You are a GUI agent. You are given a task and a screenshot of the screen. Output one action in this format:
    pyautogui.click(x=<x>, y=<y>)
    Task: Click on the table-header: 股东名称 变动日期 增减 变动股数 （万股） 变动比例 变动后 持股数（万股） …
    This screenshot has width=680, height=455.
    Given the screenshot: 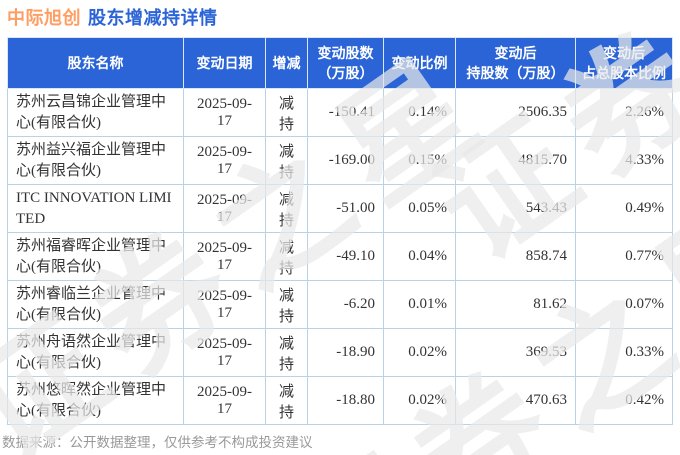 What is the action you would take?
    pyautogui.click(x=340, y=63)
    